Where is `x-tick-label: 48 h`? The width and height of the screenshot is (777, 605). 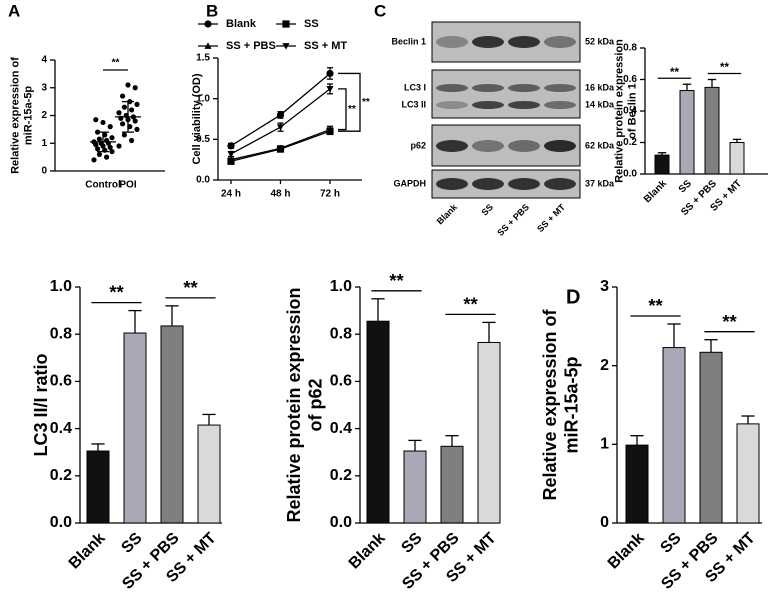
x-tick-label: 48 h is located at coordinates (280, 194).